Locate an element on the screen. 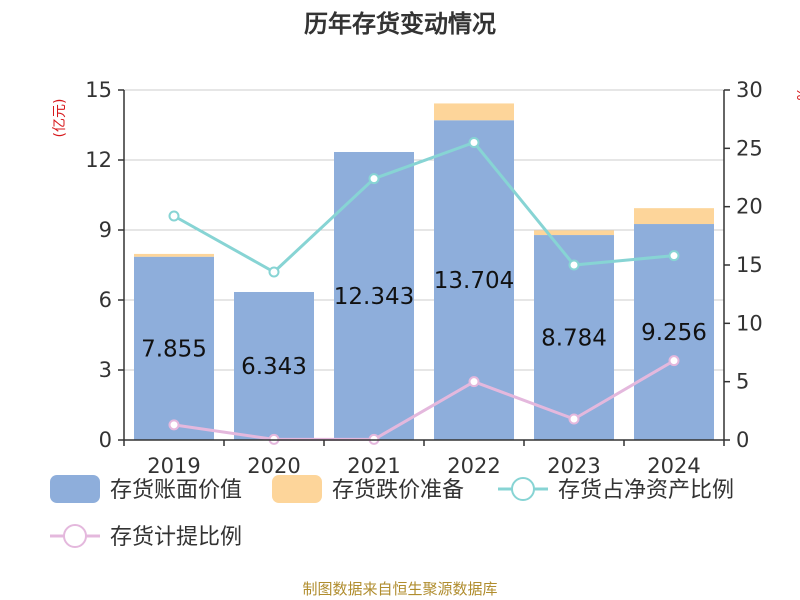 The image size is (800, 600). x-tick-label: 2022 is located at coordinates (473, 466).